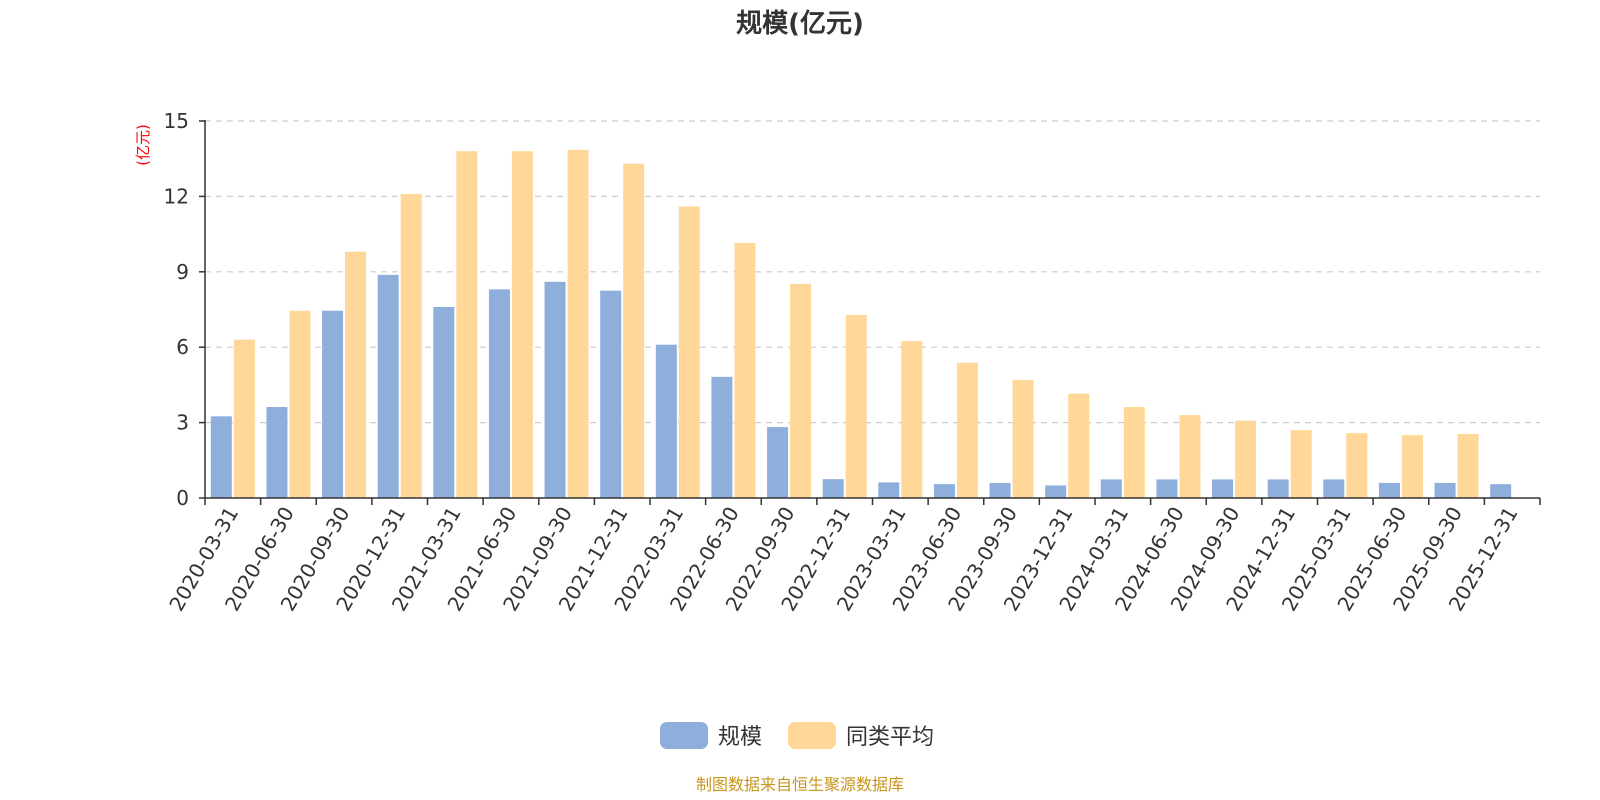  Describe the element at coordinates (176, 121) in the screenshot. I see `y-tick-label: 15` at that location.